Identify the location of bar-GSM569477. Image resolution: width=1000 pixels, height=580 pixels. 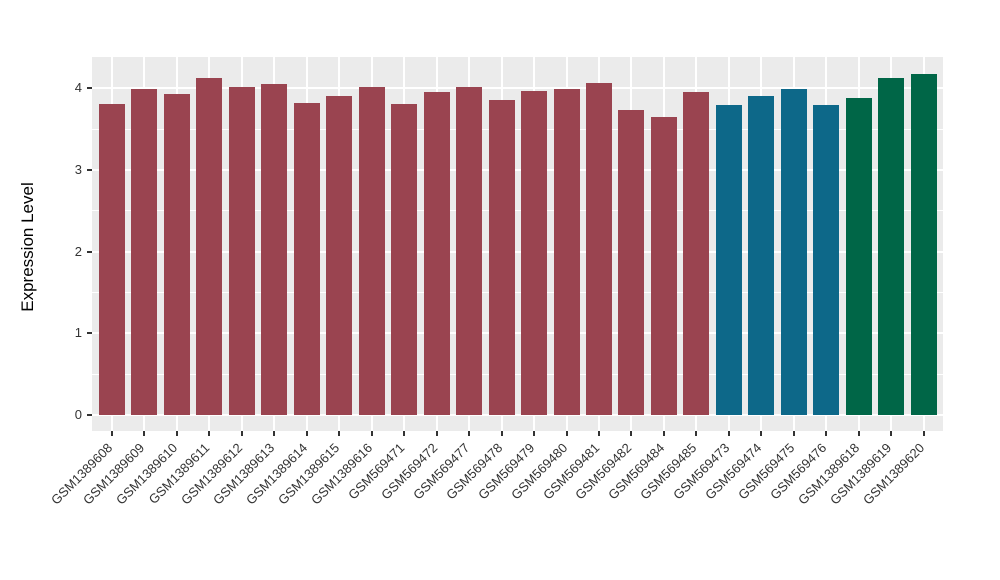
(469, 250).